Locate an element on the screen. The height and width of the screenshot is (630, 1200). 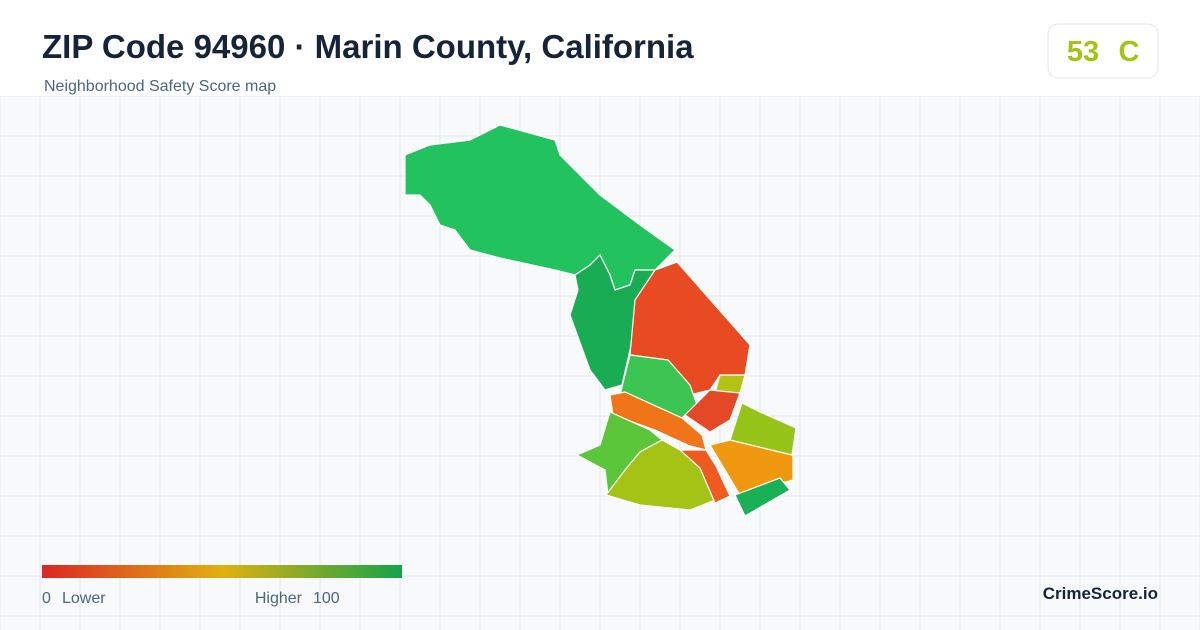
legend-gradient is located at coordinates (222, 571).